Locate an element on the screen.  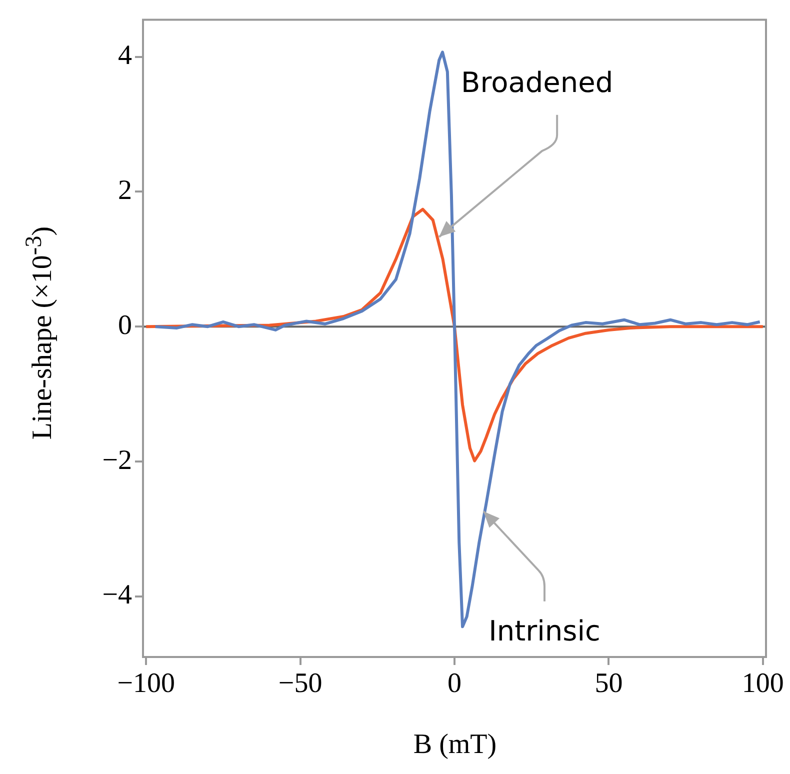
y-tick-label: 4 is located at coordinates (125, 56).